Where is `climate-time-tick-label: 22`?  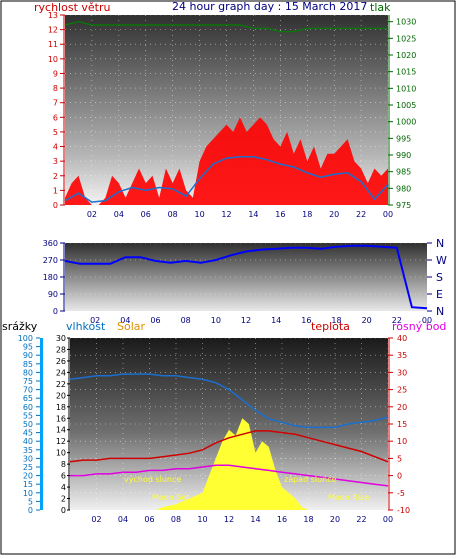
climate-time-tick-label: 22 is located at coordinates (361, 519).